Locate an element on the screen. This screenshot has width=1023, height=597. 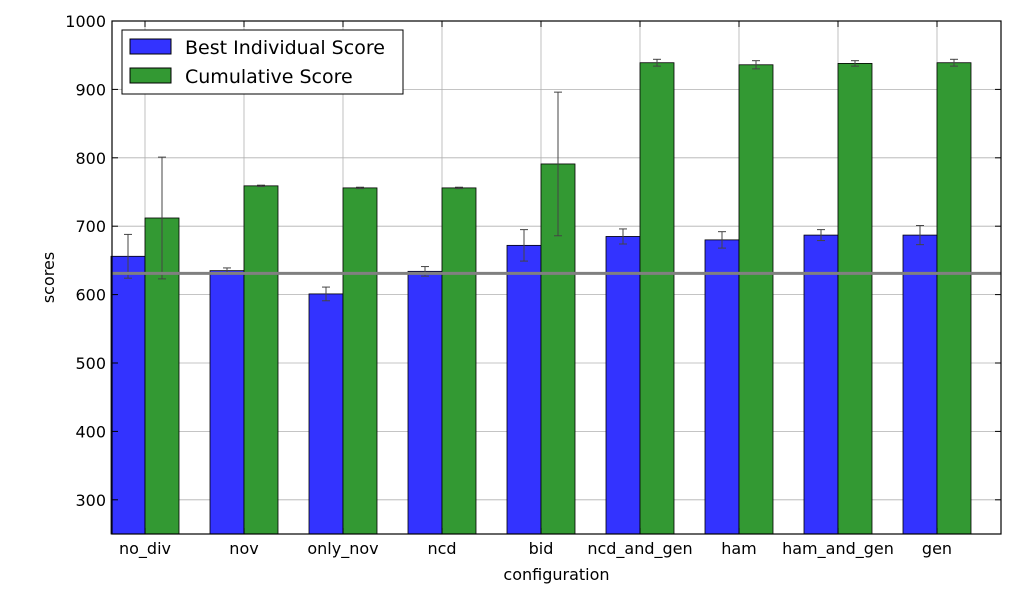
y-tick-label: 600 is located at coordinates (90, 295).